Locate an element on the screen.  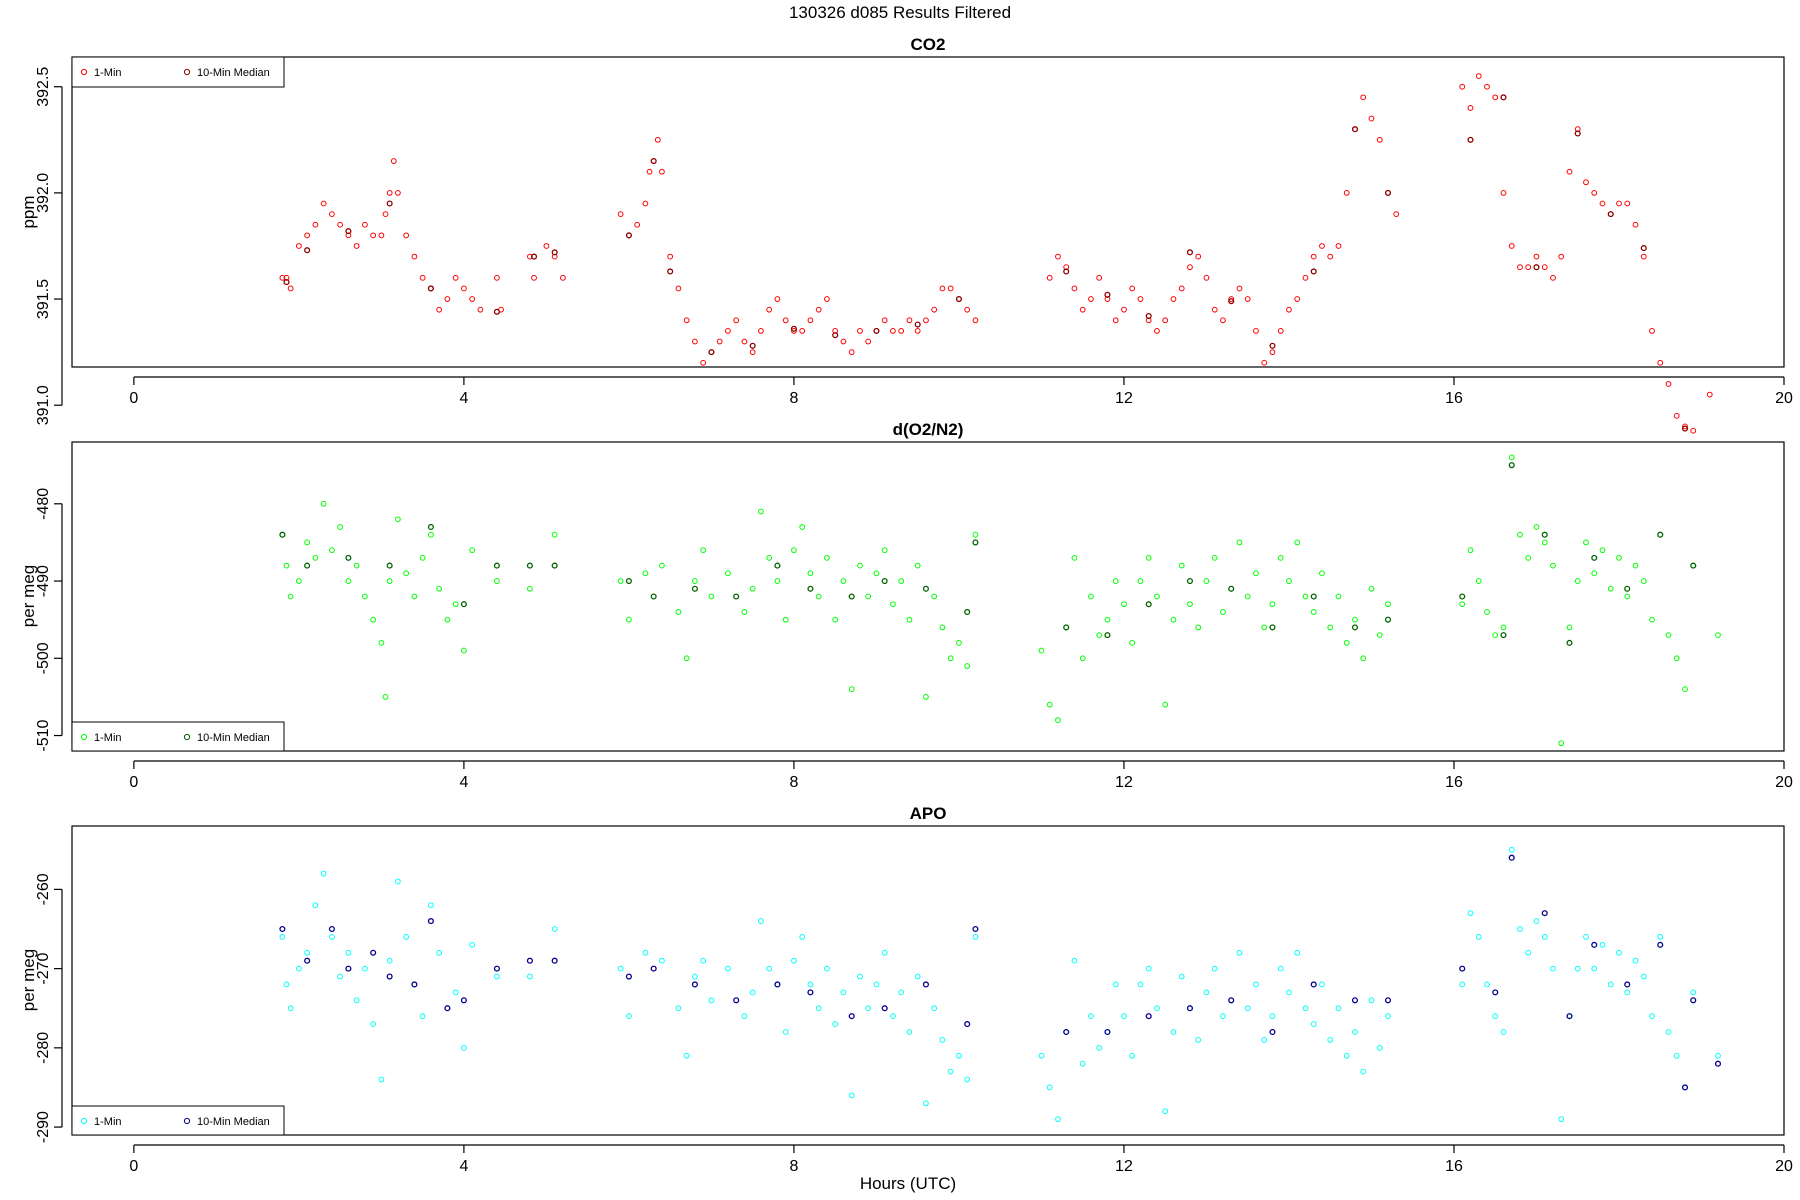
legend-marker-median is located at coordinates (187, 737).